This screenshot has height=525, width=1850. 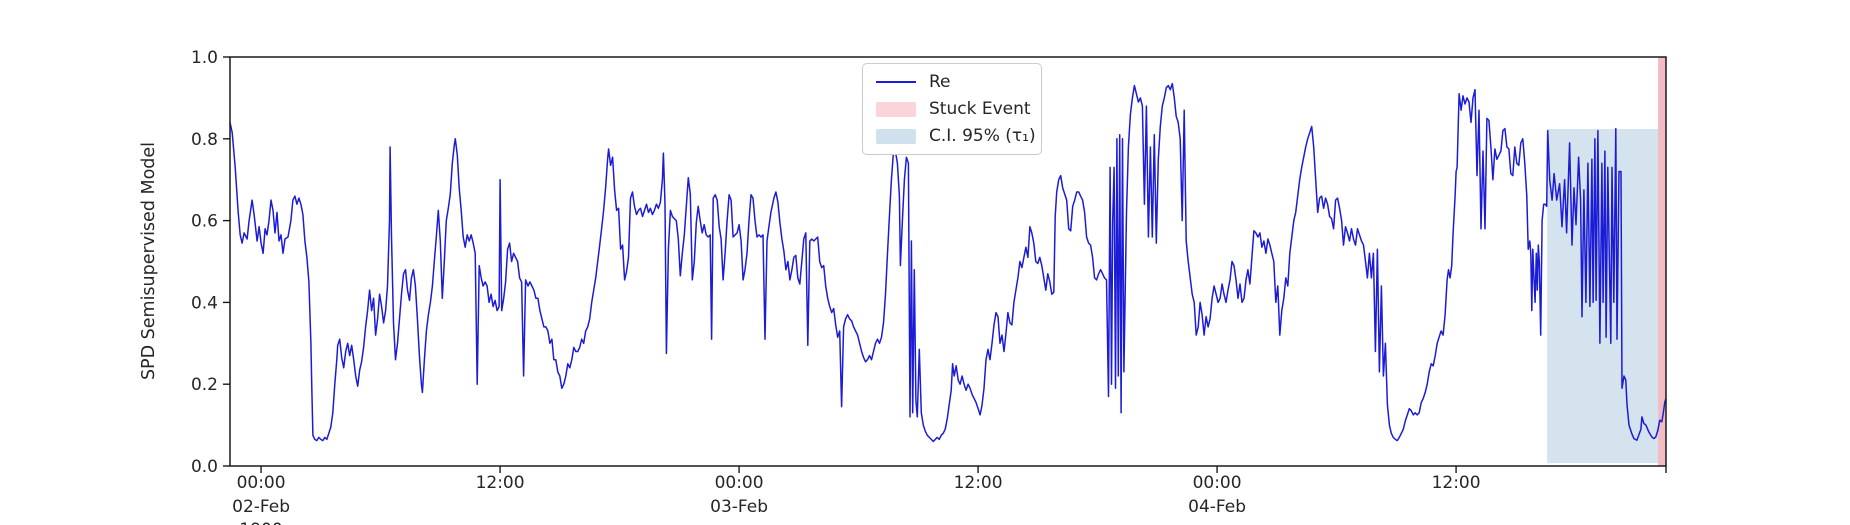 I want to click on legend-line-swatch-icon, so click(x=896, y=82).